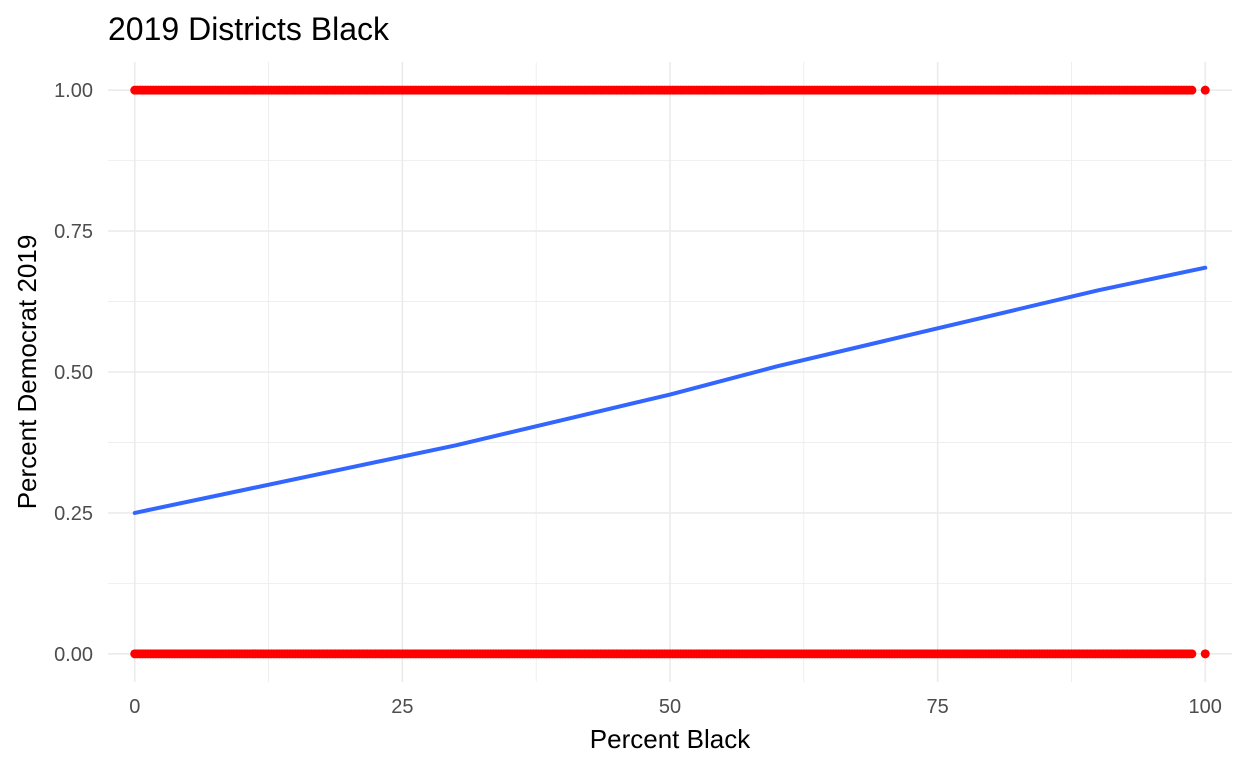 The height and width of the screenshot is (768, 1248). What do you see at coordinates (402, 707) in the screenshot?
I see `x-tick-label: 25` at bounding box center [402, 707].